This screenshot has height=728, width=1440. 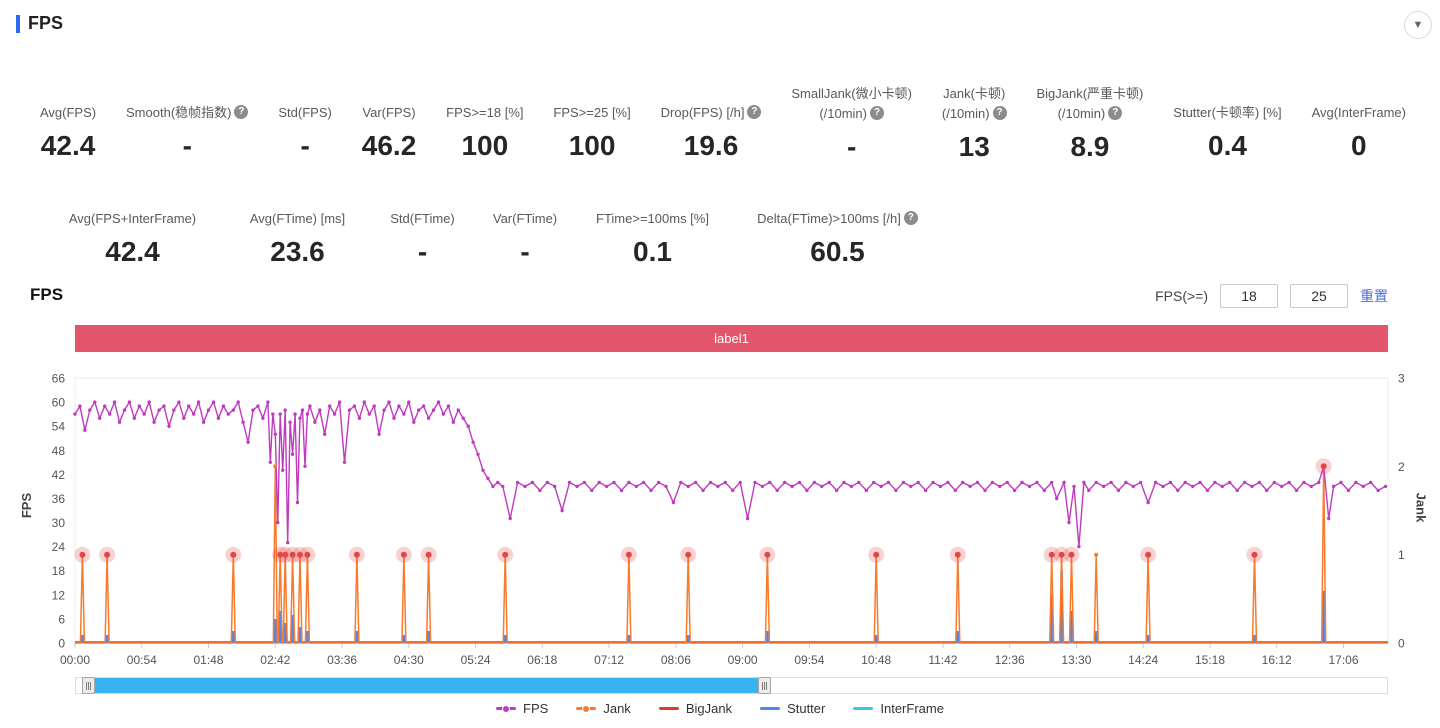 I want to click on metric-std-ftime: Std(FTime) -, so click(x=422, y=229).